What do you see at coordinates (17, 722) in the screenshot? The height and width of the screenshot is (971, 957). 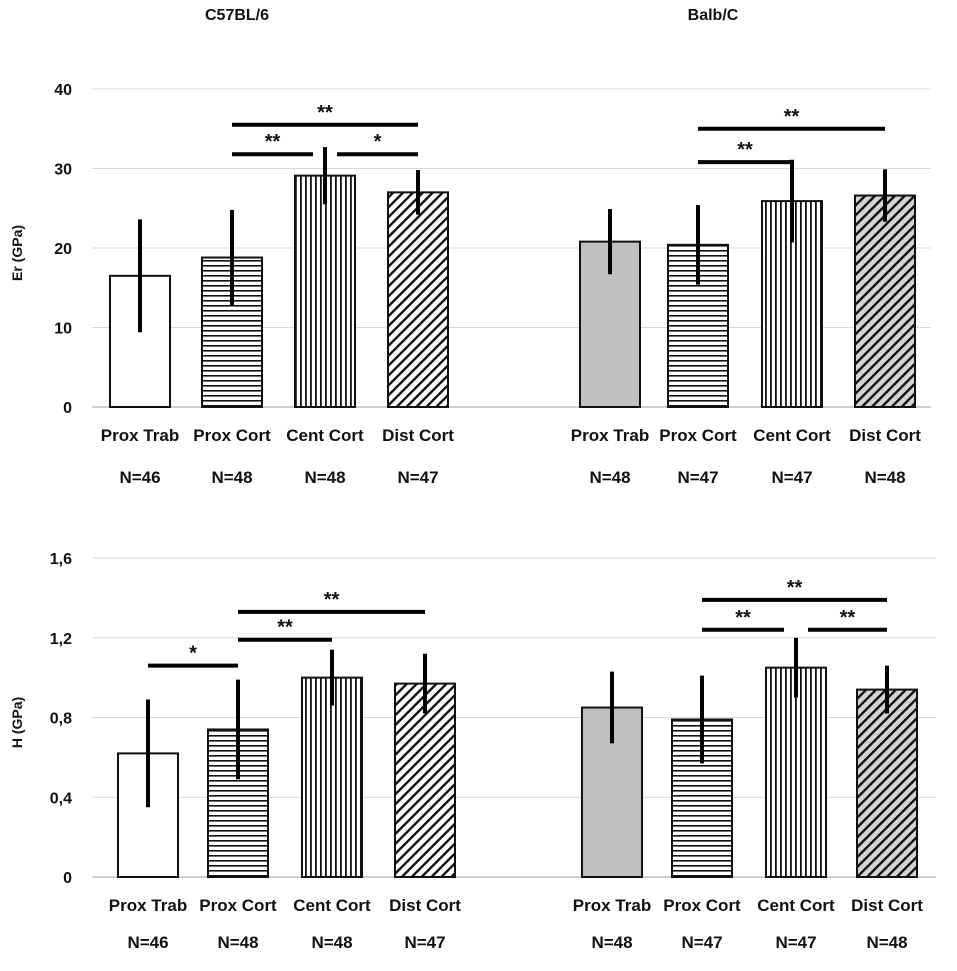 I see `y-axis-label: H (GPa)` at bounding box center [17, 722].